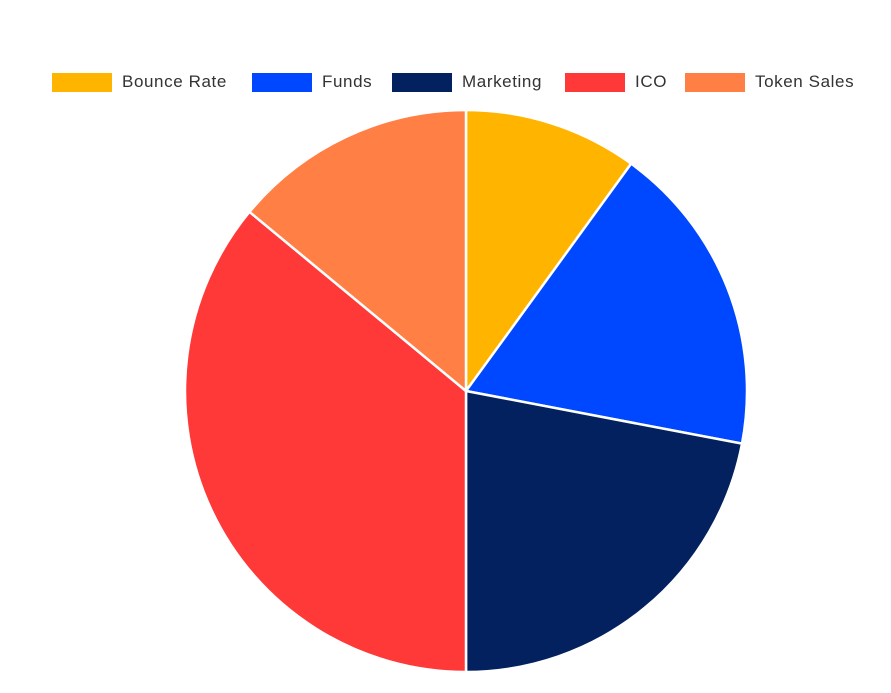 This screenshot has height=693, width=891. What do you see at coordinates (358, 250) in the screenshot?
I see `pie-slice-token-sales` at bounding box center [358, 250].